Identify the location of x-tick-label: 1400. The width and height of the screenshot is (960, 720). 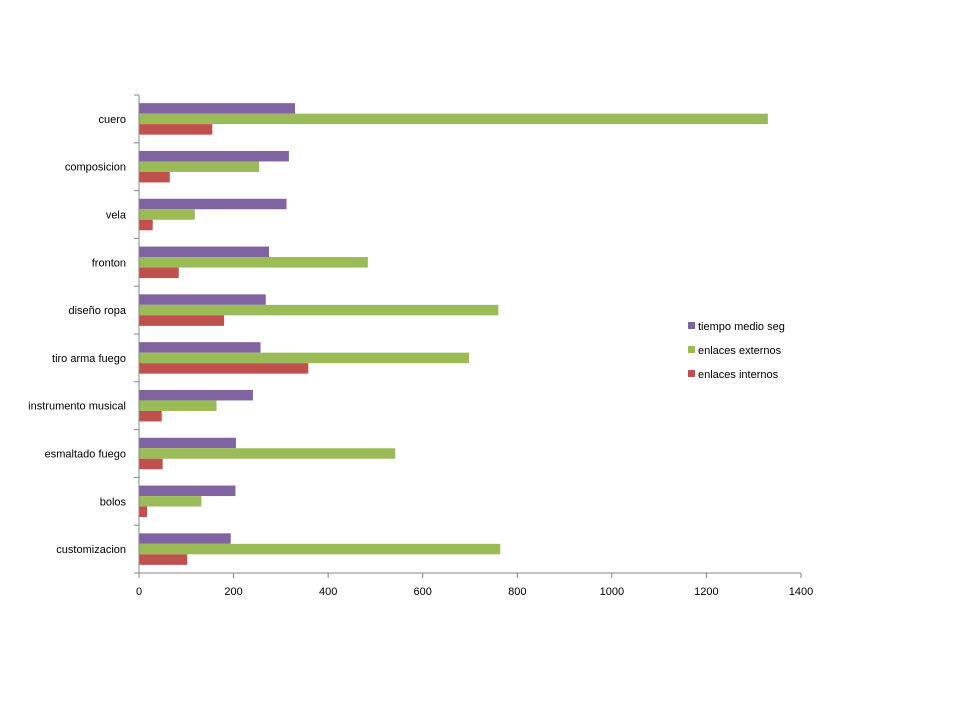
(801, 592).